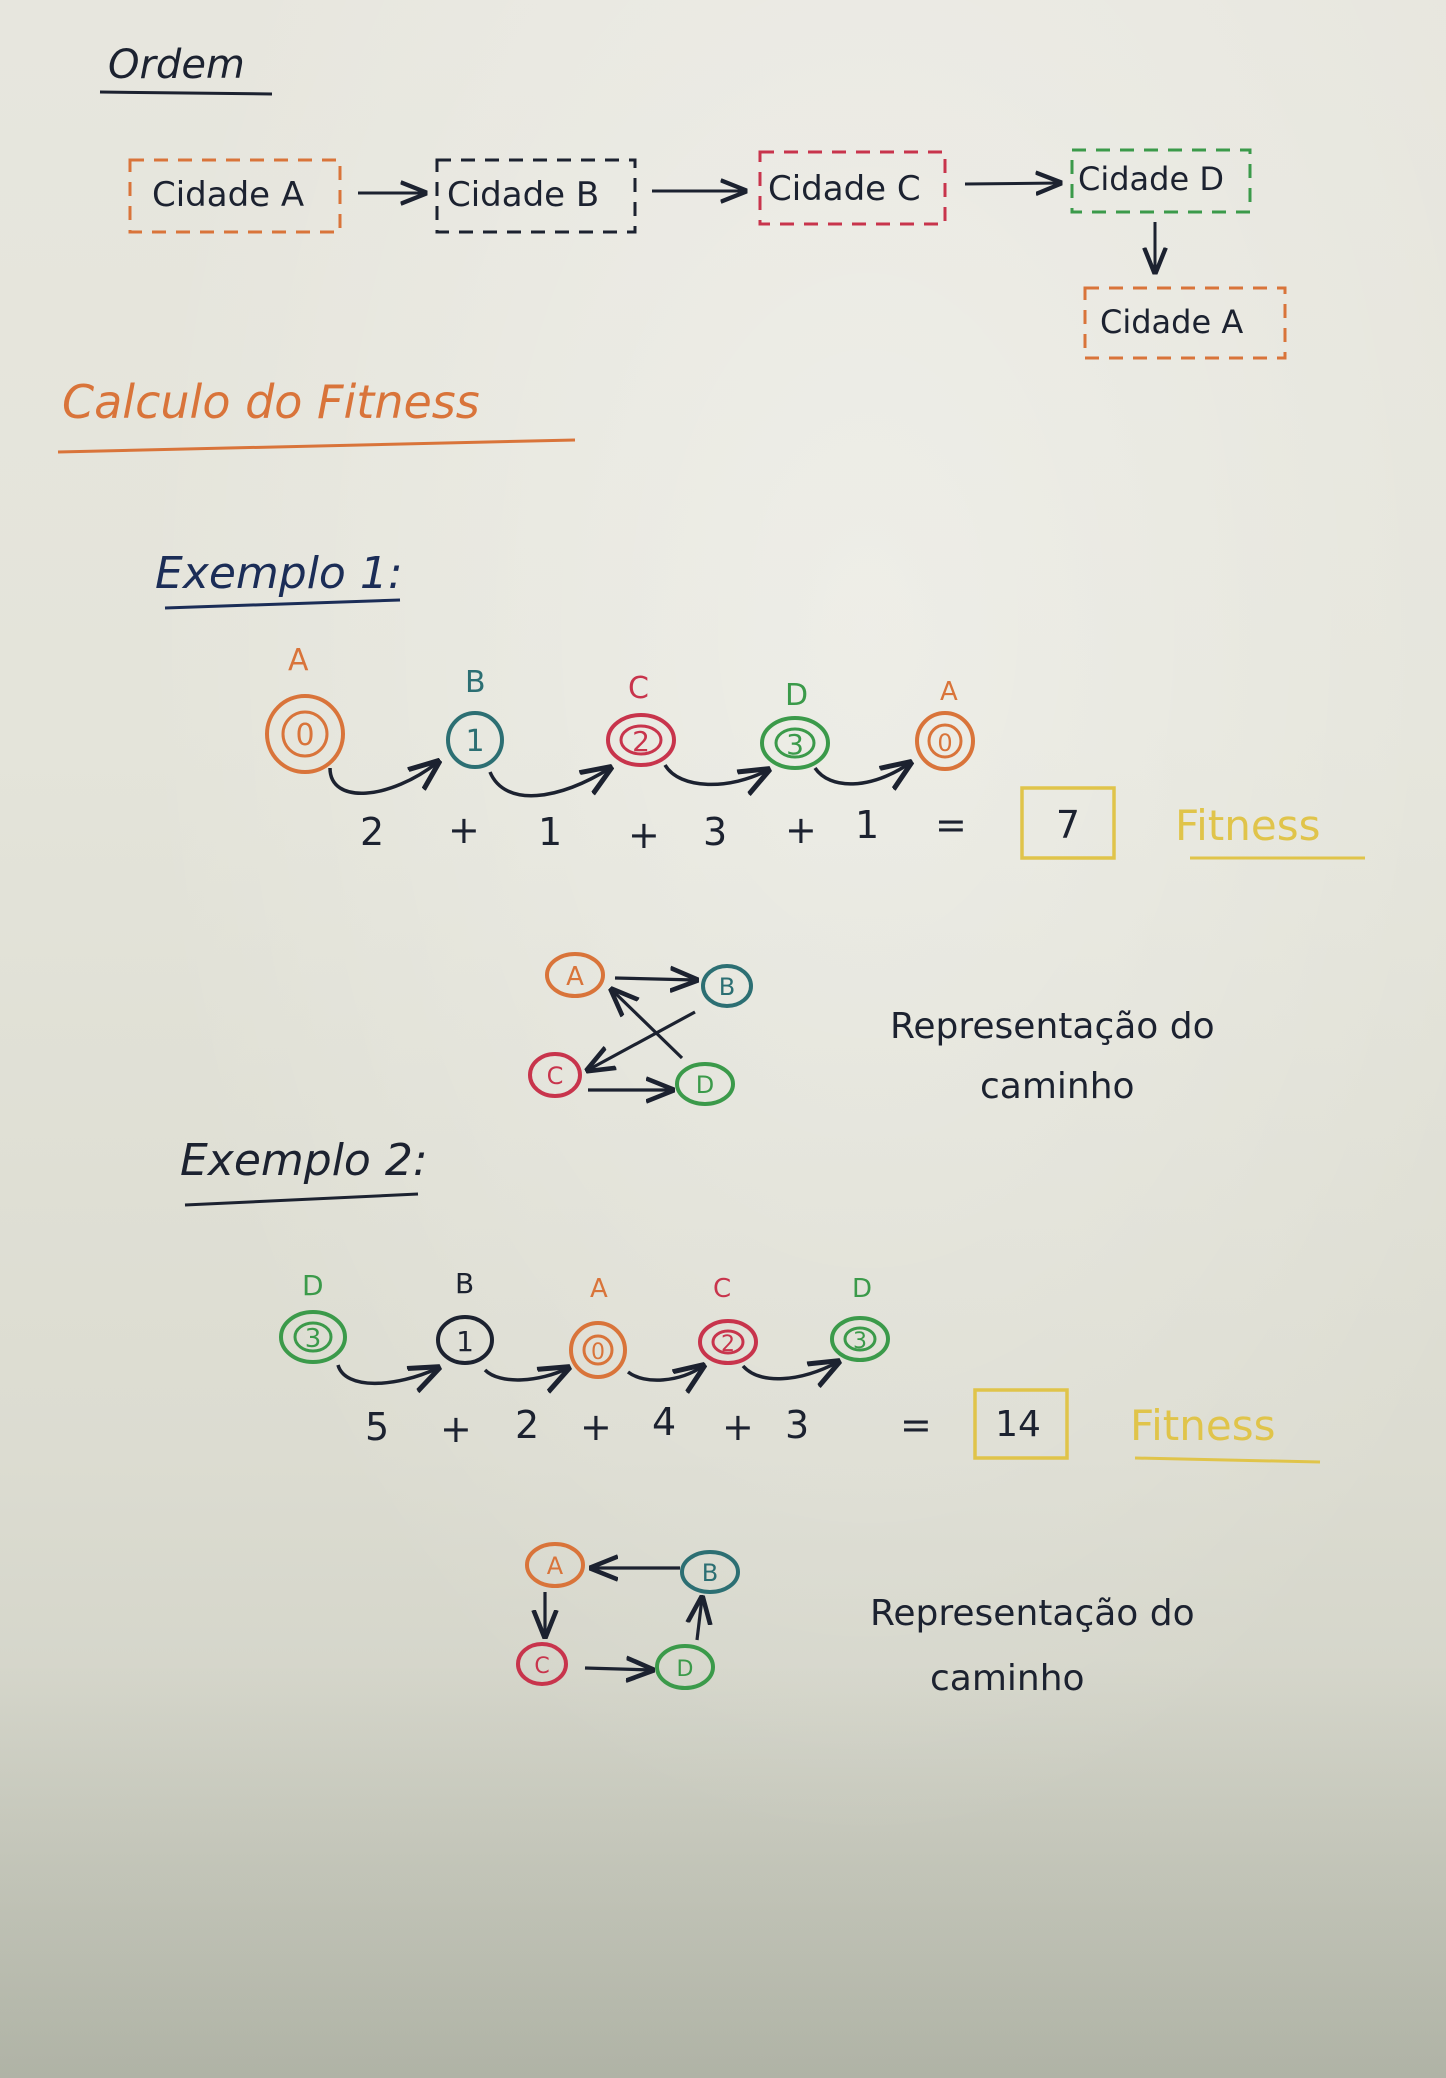  What do you see at coordinates (638, 688) in the screenshot?
I see `ex1-node-3-letter: C` at bounding box center [638, 688].